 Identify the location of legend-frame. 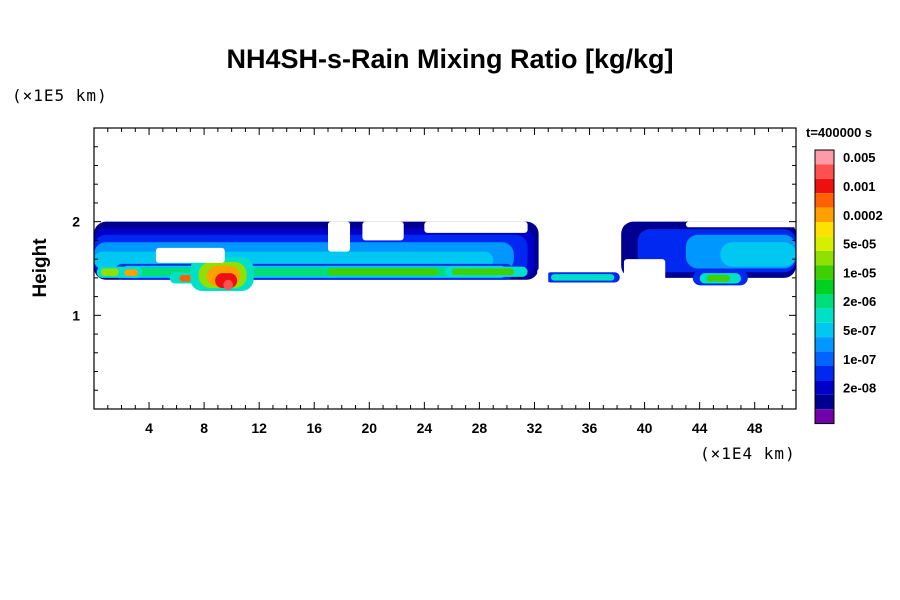
(824, 287).